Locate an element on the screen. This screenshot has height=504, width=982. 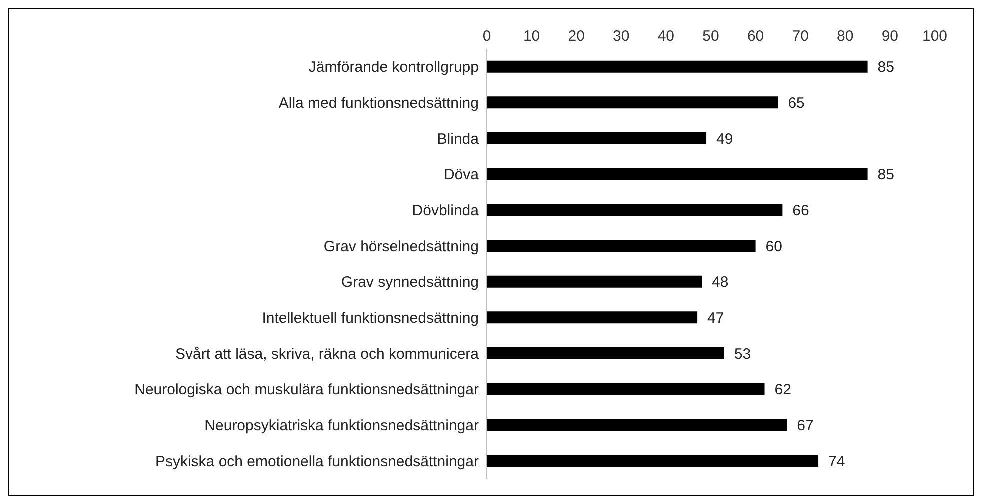
x-tick-label: 0 is located at coordinates (487, 36).